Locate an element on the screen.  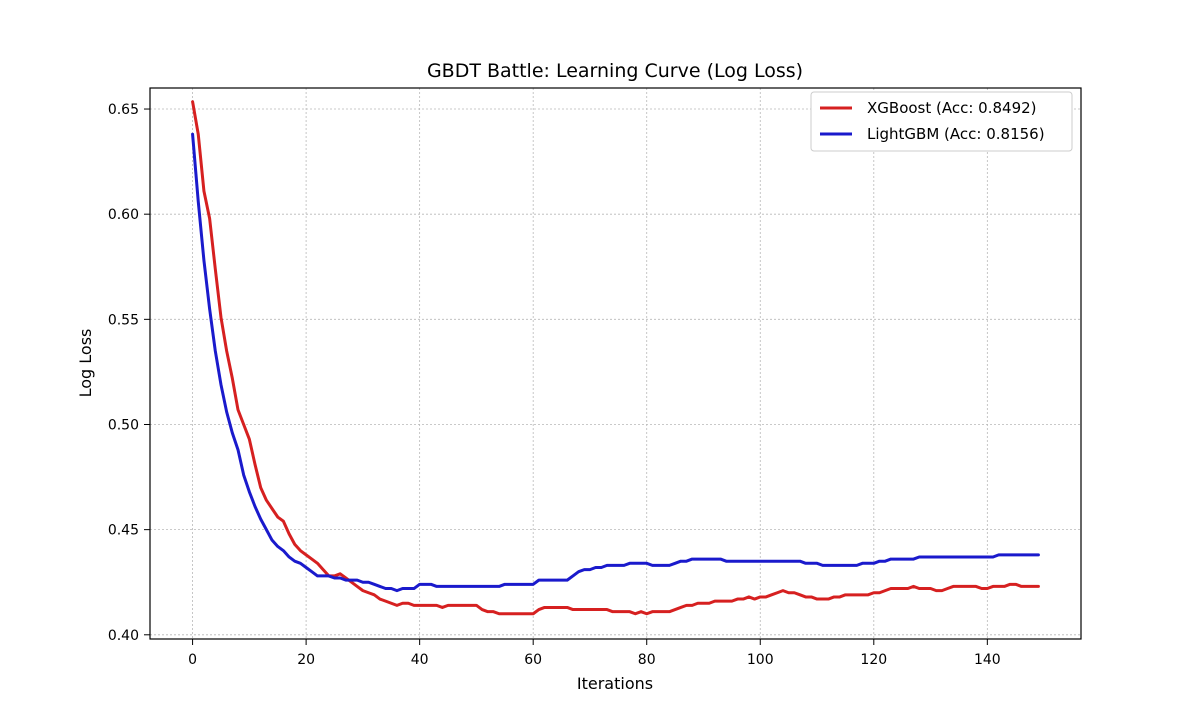
x-axis-label: Iterations is located at coordinates (615, 683).